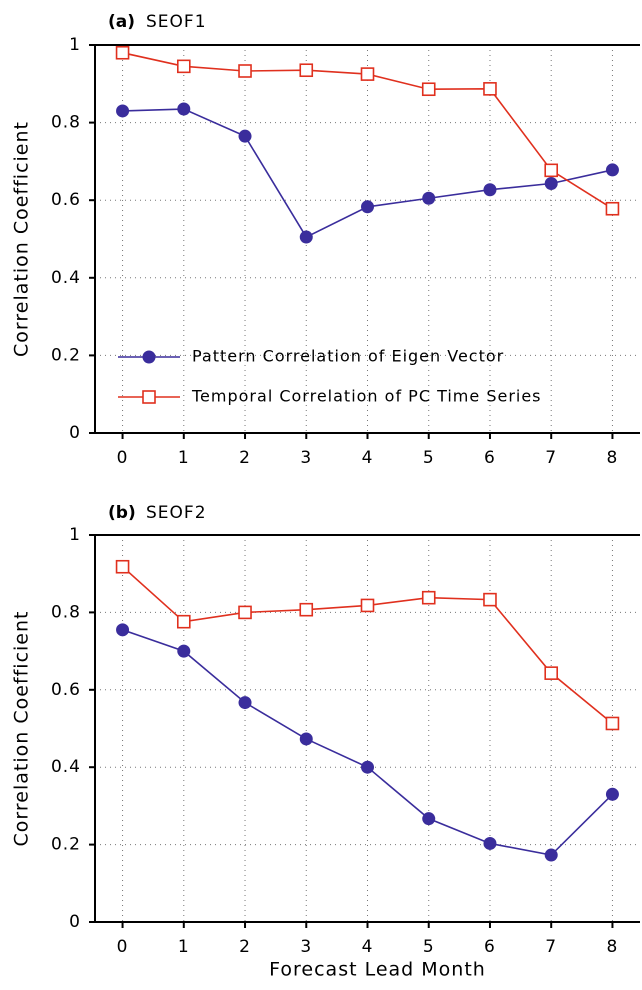 The image size is (642, 990). What do you see at coordinates (176, 22) in the screenshot?
I see `chart-title: SEOF1` at bounding box center [176, 22].